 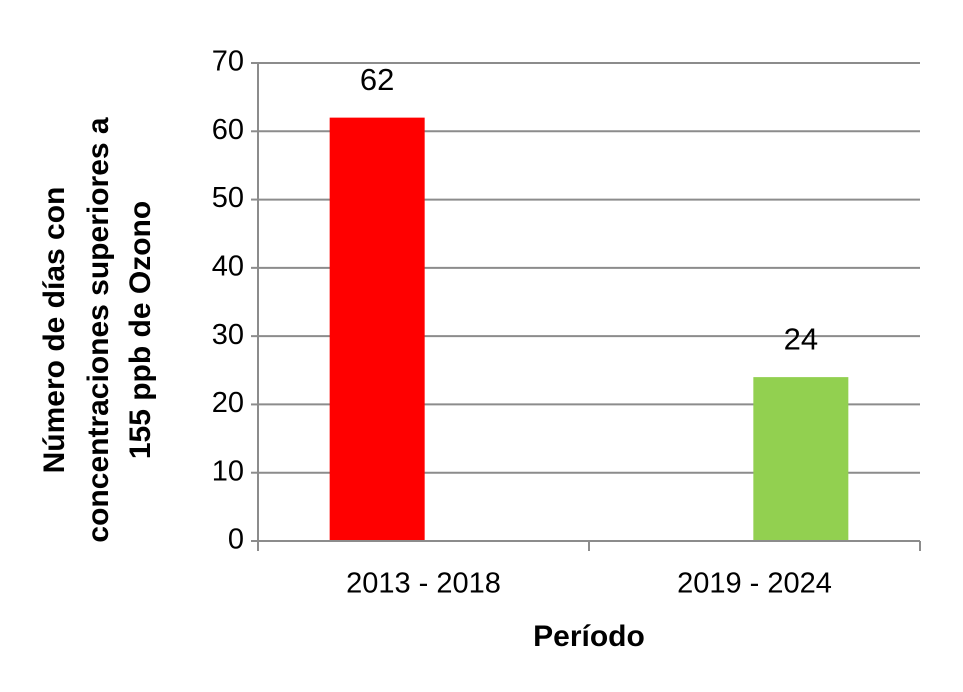 I want to click on data-label: 24, so click(x=801, y=338).